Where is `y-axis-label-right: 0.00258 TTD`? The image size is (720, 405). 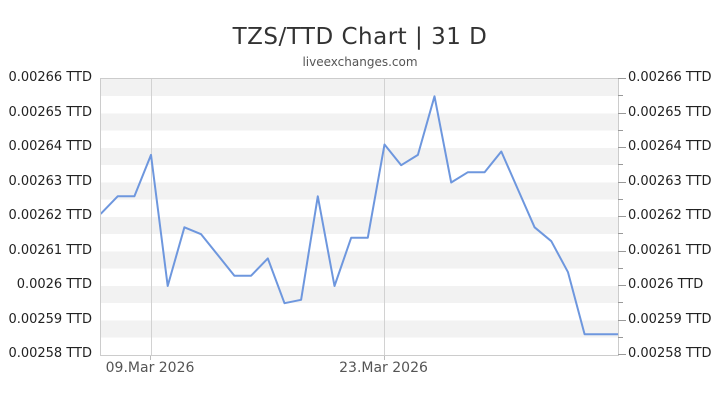 y-axis-label-right: 0.00258 TTD is located at coordinates (670, 353).